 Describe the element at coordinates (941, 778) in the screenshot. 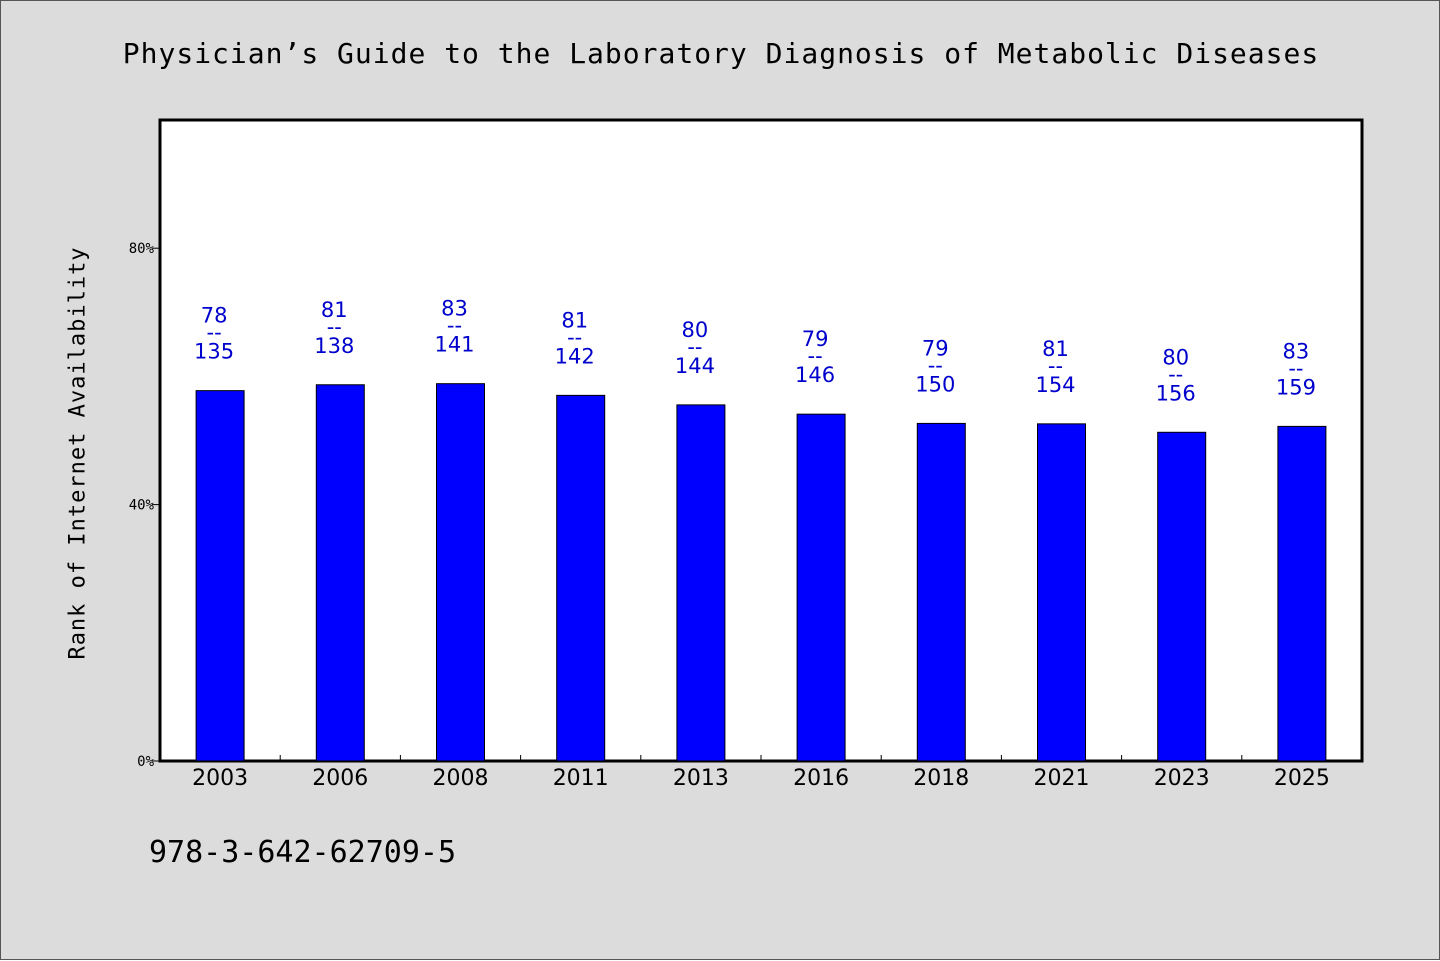

I see `x-tick-label: 2018` at that location.